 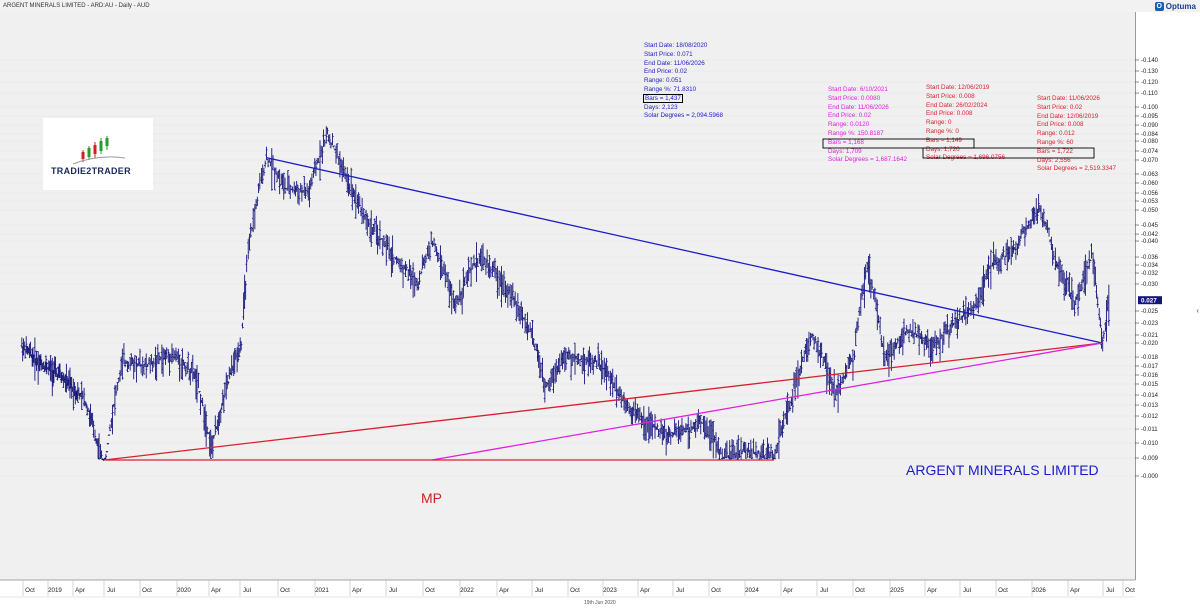 What do you see at coordinates (858, 89) in the screenshot?
I see `info-line-text: Start Date: 6/10/2021` at bounding box center [858, 89].